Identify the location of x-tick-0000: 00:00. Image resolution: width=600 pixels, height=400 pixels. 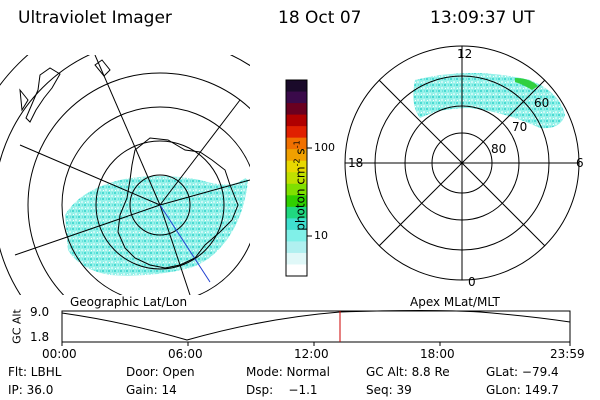
(59, 354).